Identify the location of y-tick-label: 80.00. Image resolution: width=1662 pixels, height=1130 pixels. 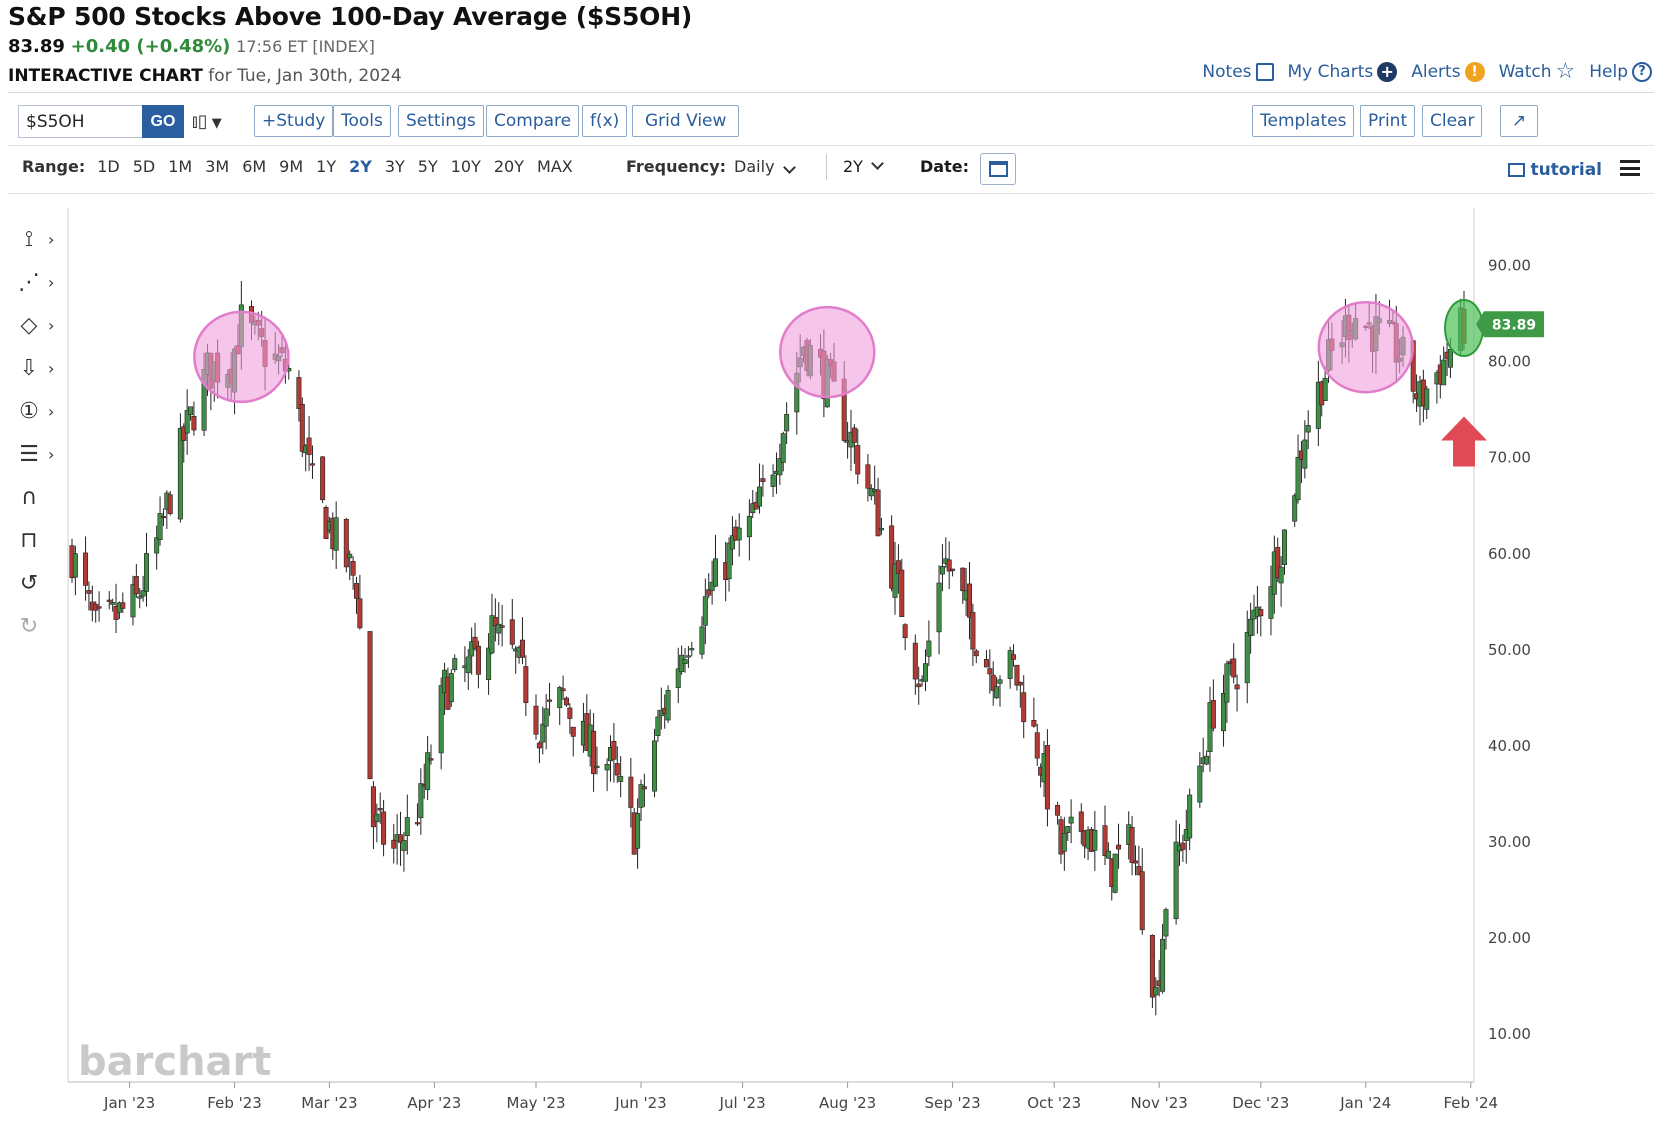
(1509, 362).